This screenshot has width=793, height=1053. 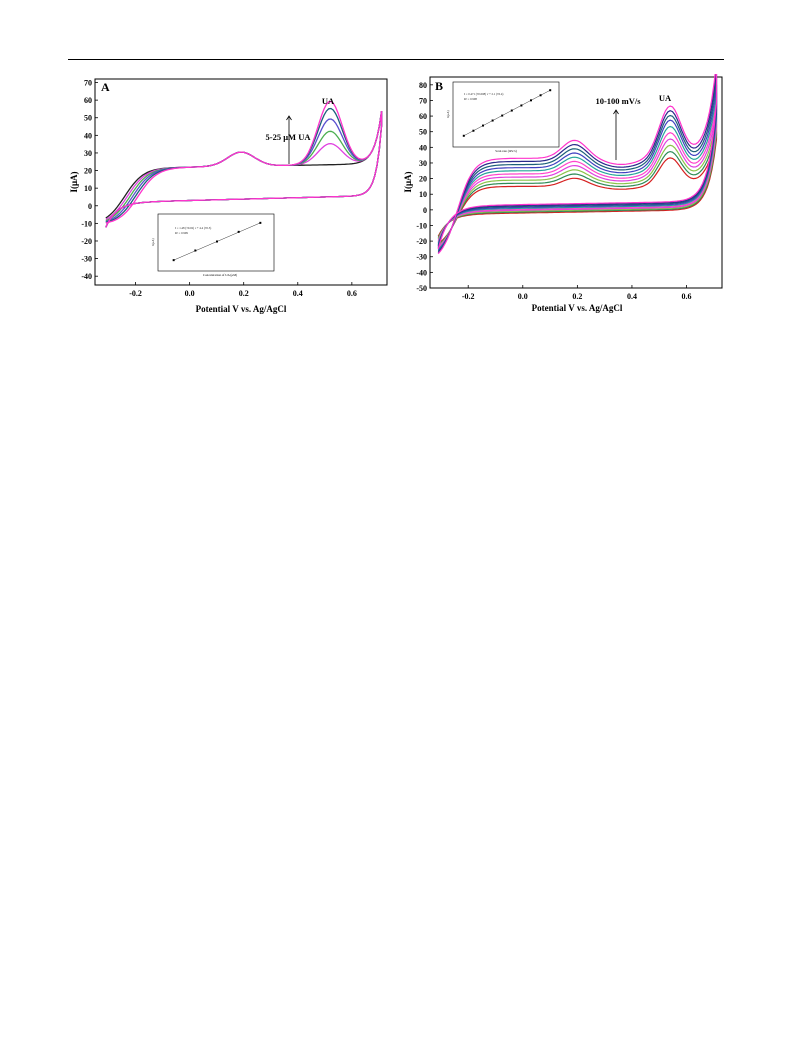 What do you see at coordinates (193, 228) in the screenshot?
I see `inset-equation: I = 1.48 (±0.02) c + 4.4 (±0.3)` at bounding box center [193, 228].